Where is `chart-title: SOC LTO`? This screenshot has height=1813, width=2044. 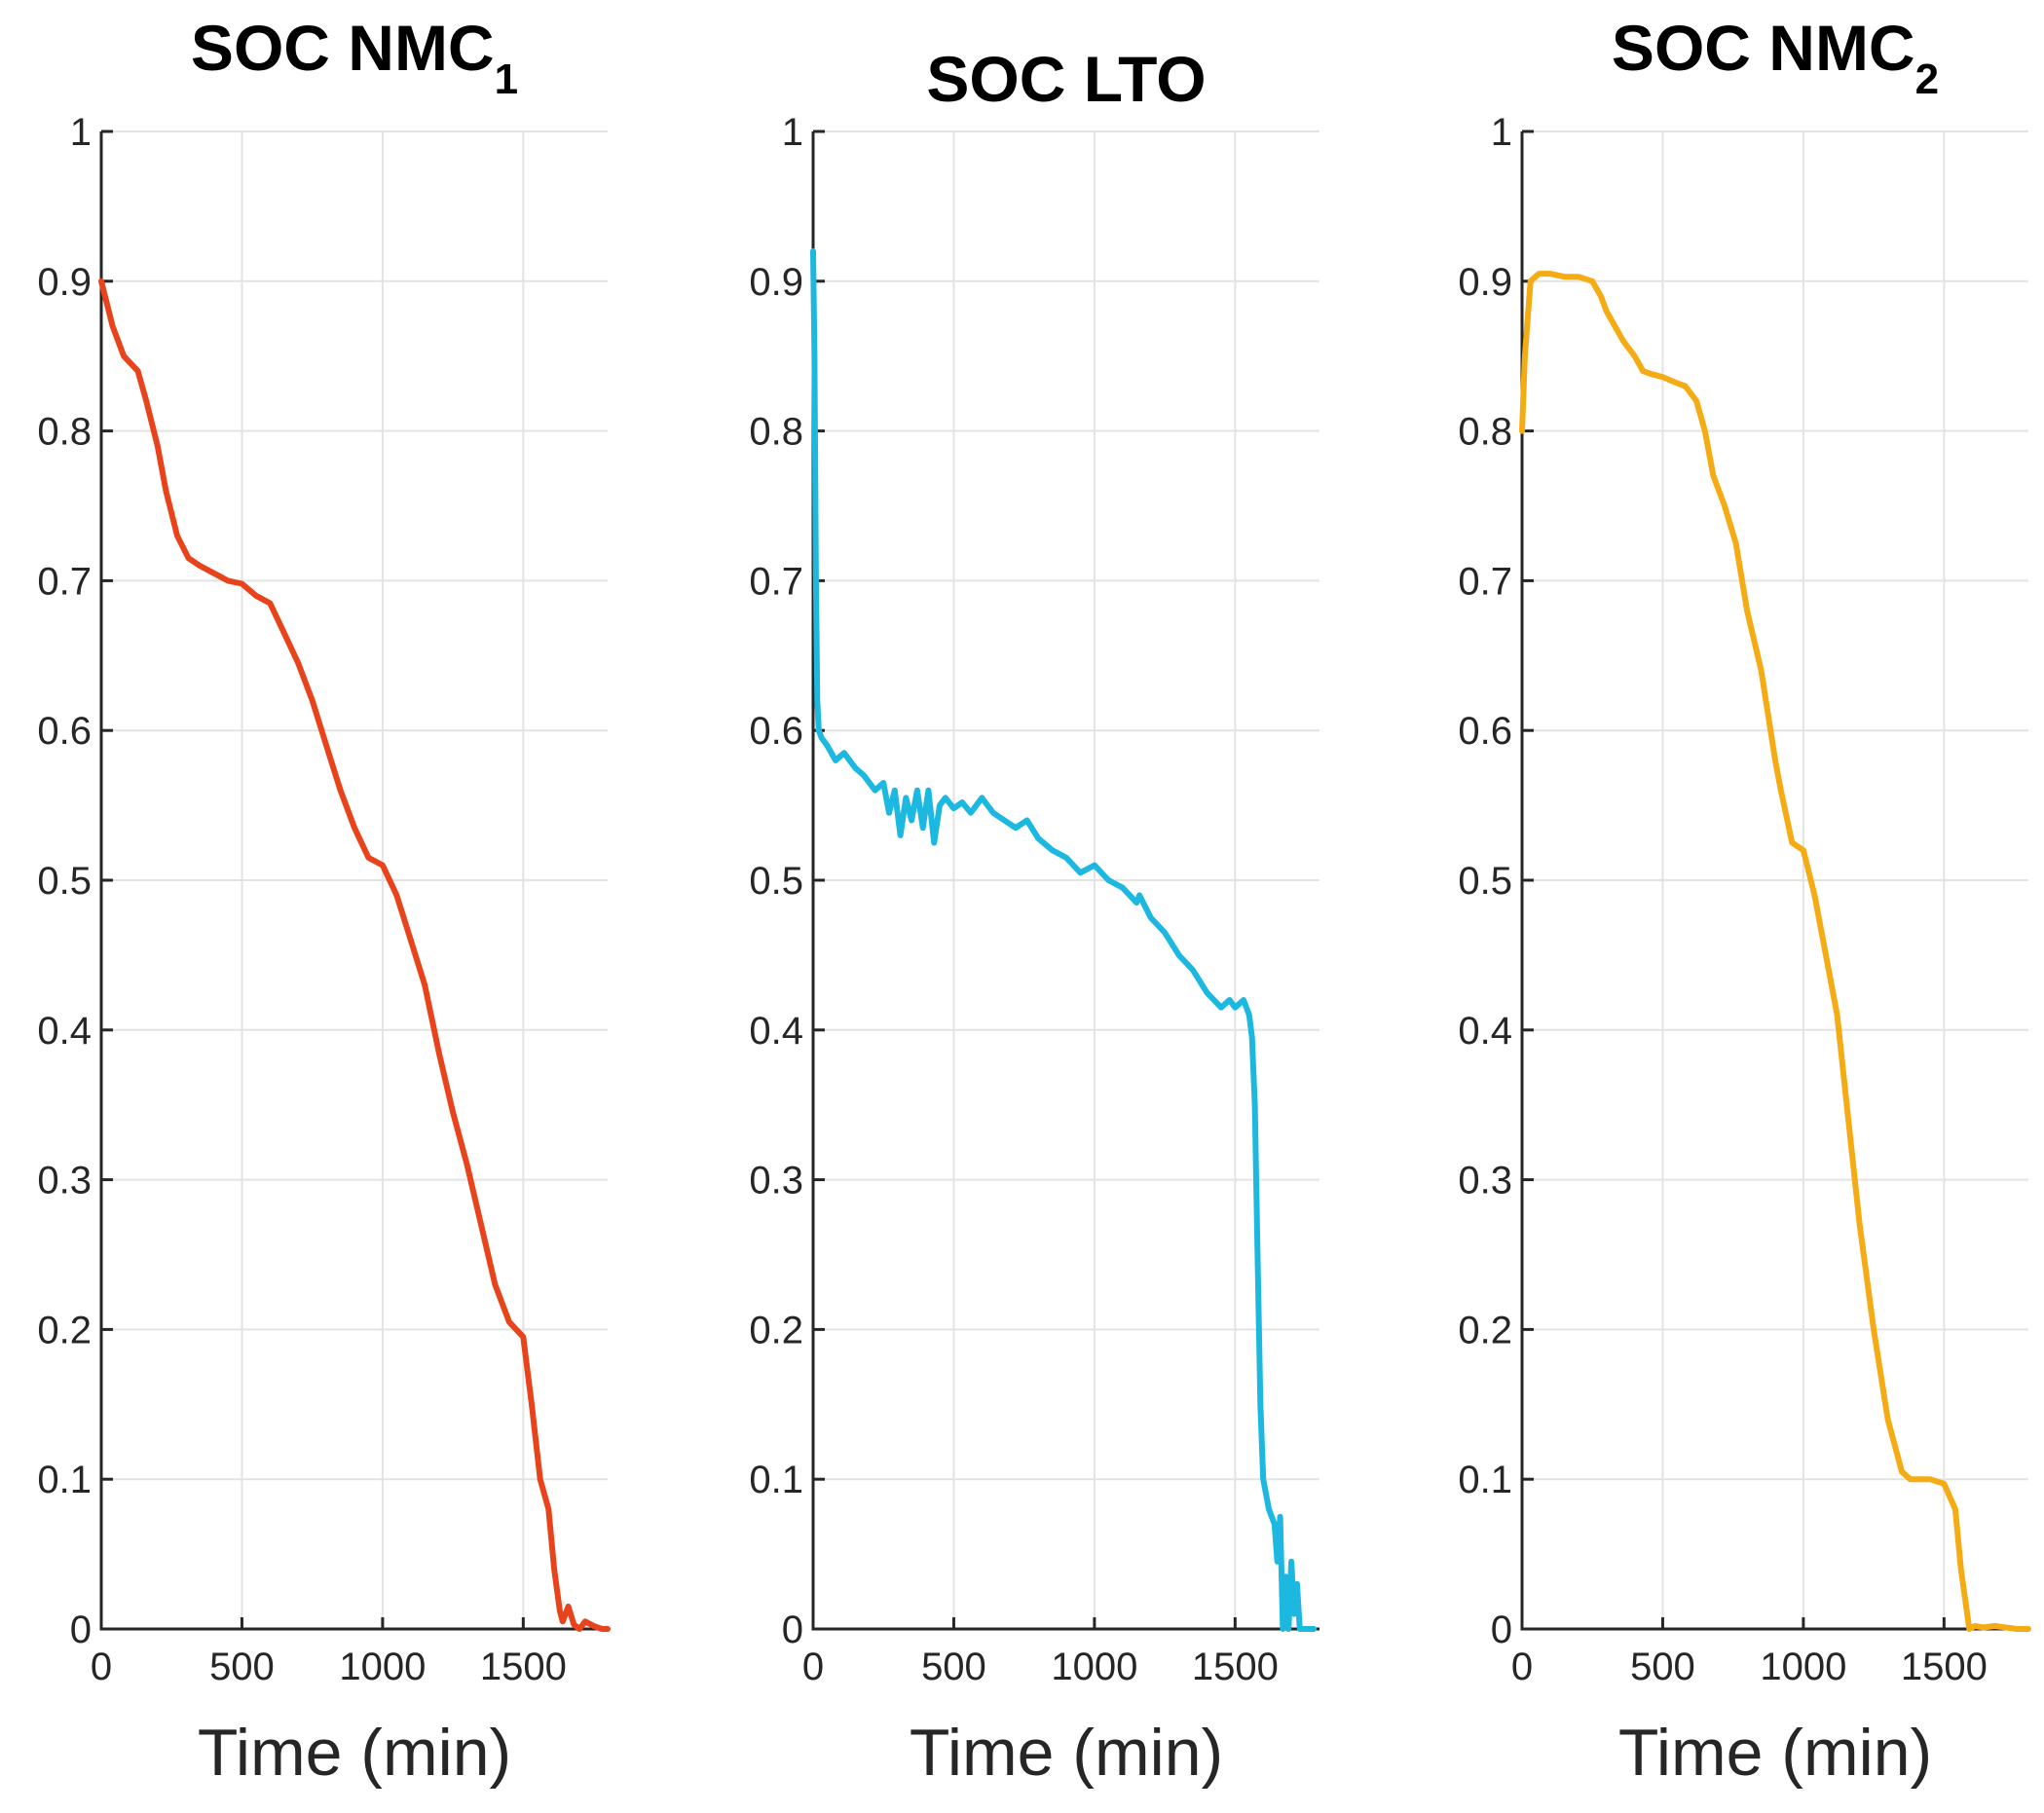
chart-title: SOC LTO is located at coordinates (1066, 79).